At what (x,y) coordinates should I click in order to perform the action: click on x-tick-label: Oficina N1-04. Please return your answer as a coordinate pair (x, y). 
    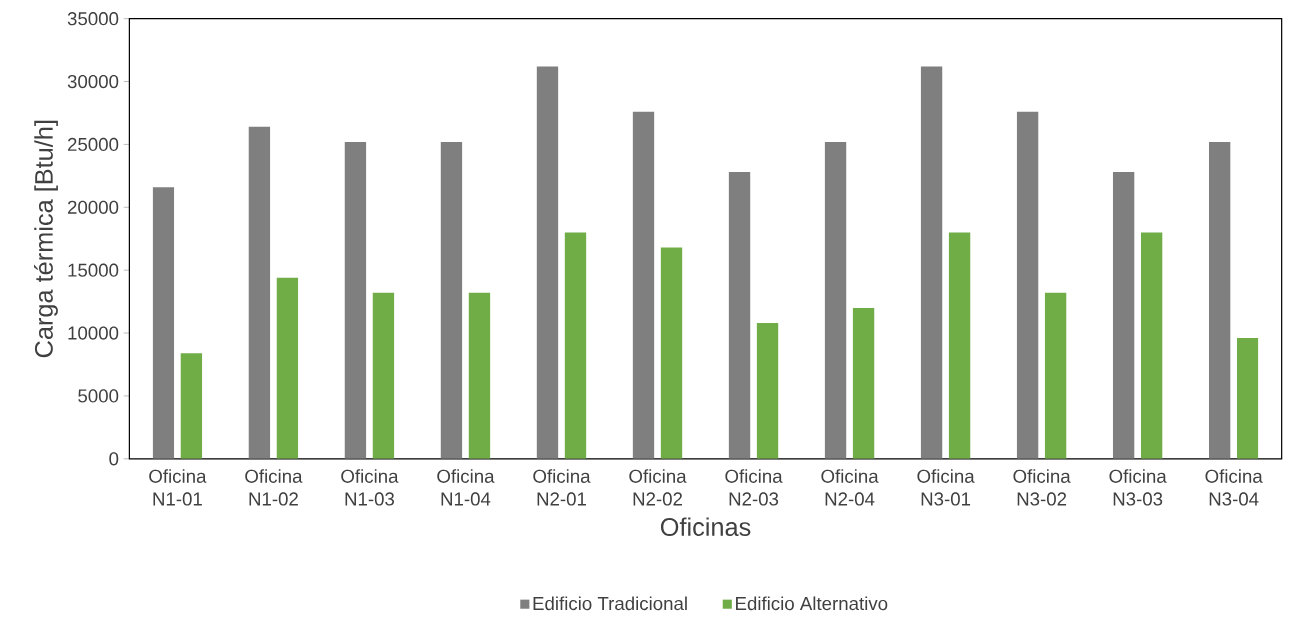
    Looking at the image, I should click on (466, 487).